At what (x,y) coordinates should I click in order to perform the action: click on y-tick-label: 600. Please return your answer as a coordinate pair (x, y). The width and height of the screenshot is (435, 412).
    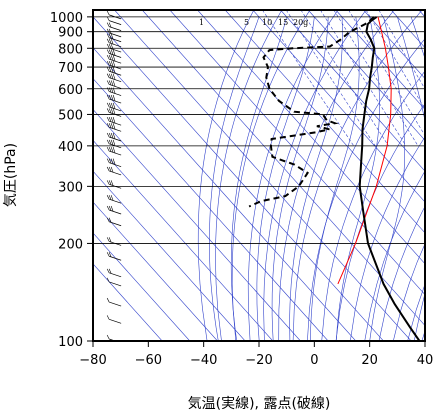
    Looking at the image, I should click on (70, 90).